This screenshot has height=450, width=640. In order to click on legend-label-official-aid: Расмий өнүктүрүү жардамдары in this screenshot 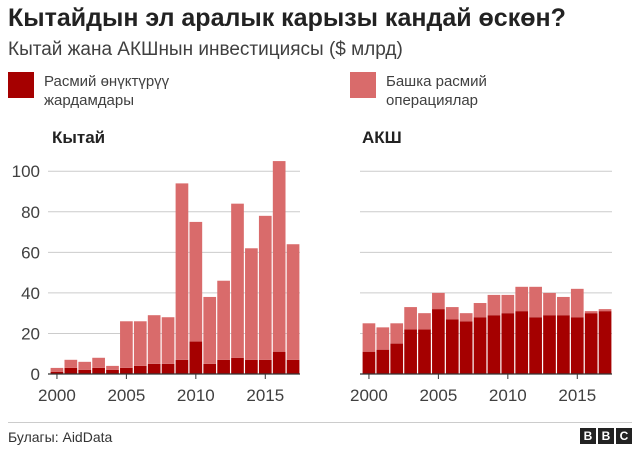, I will do `click(144, 91)`.